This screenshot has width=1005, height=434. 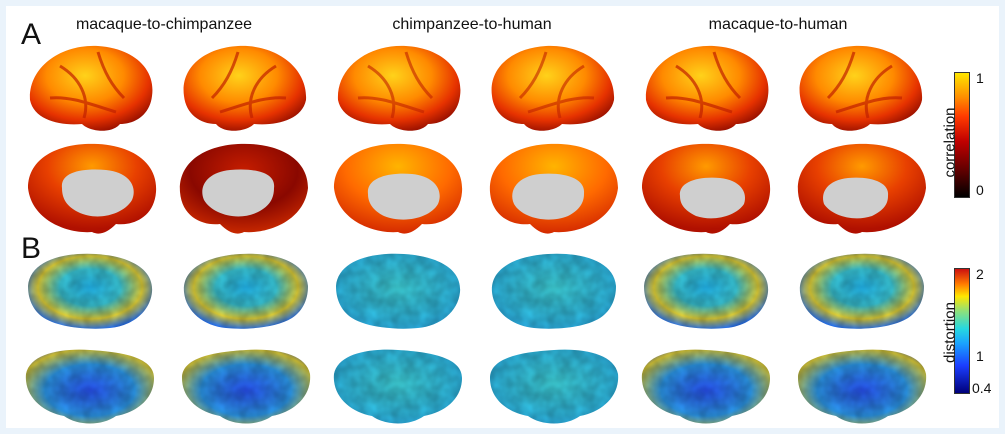 What do you see at coordinates (707, 88) in the screenshot?
I see `brain-lateral-a5` at bounding box center [707, 88].